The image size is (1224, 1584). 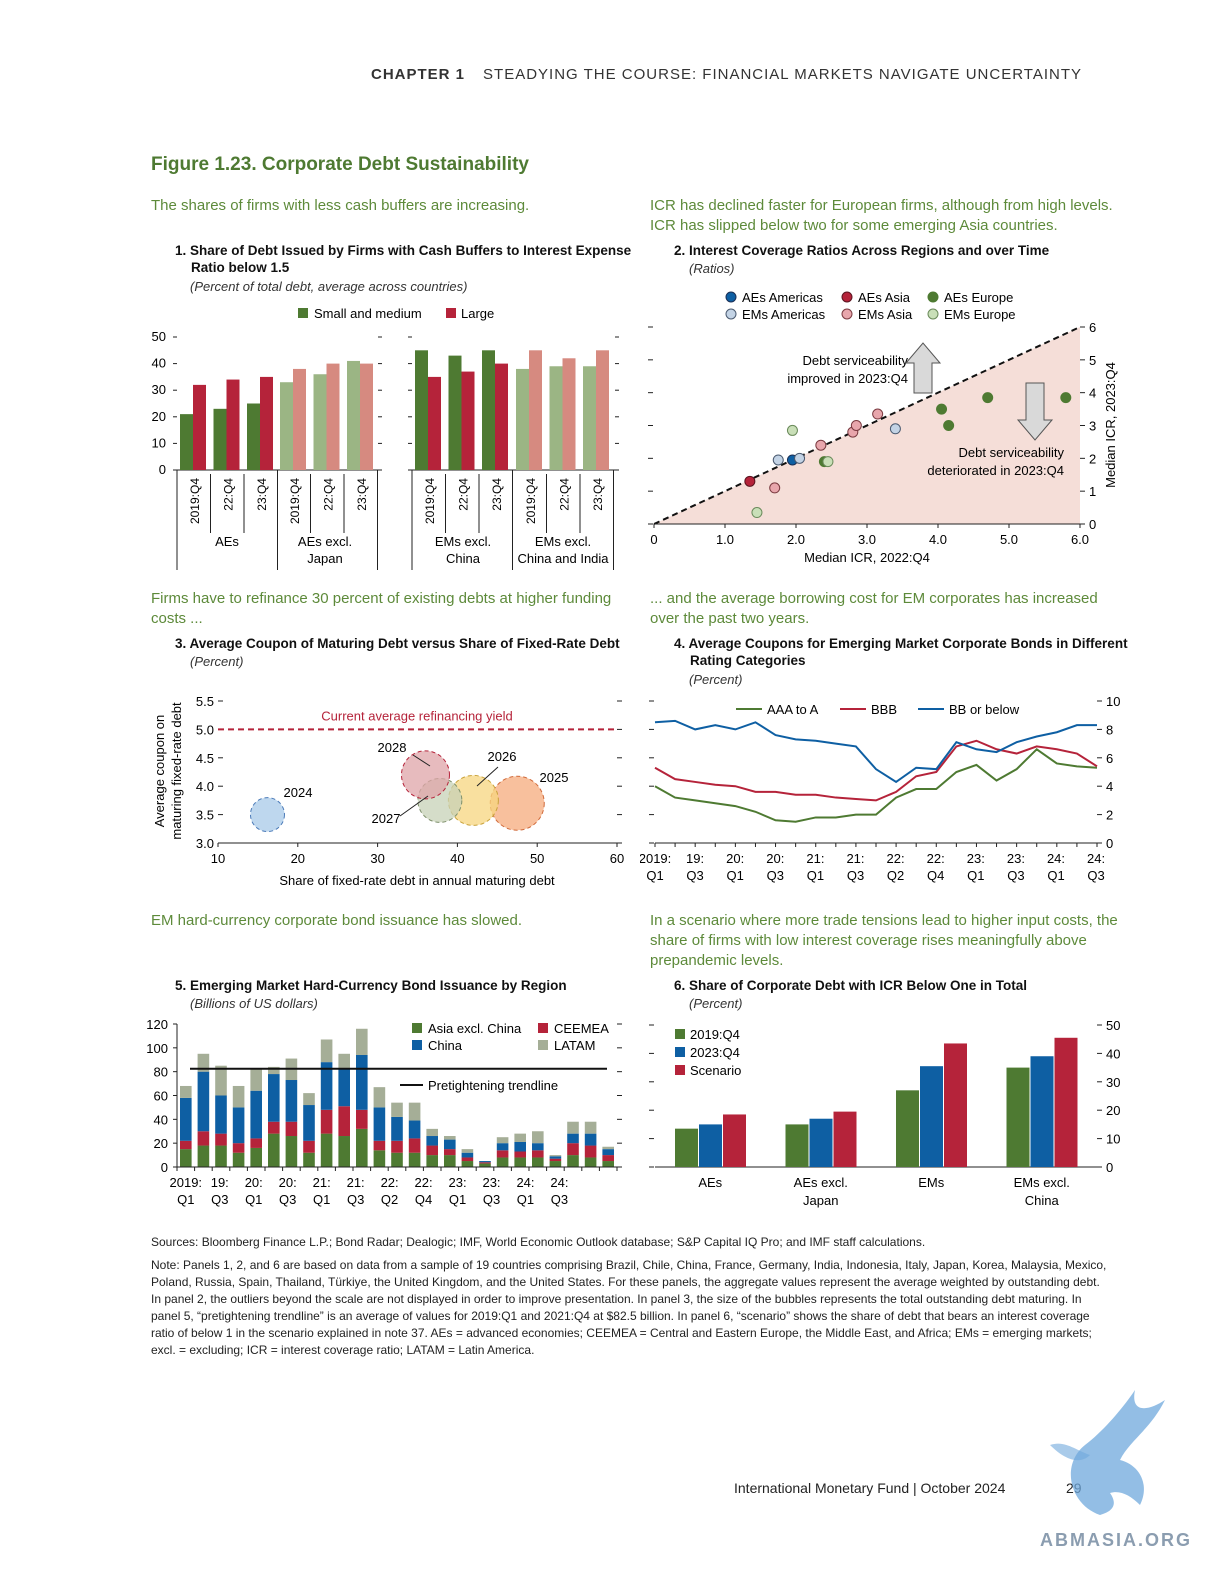 I want to click on y-tick-label: 1, so click(x=1092, y=491).